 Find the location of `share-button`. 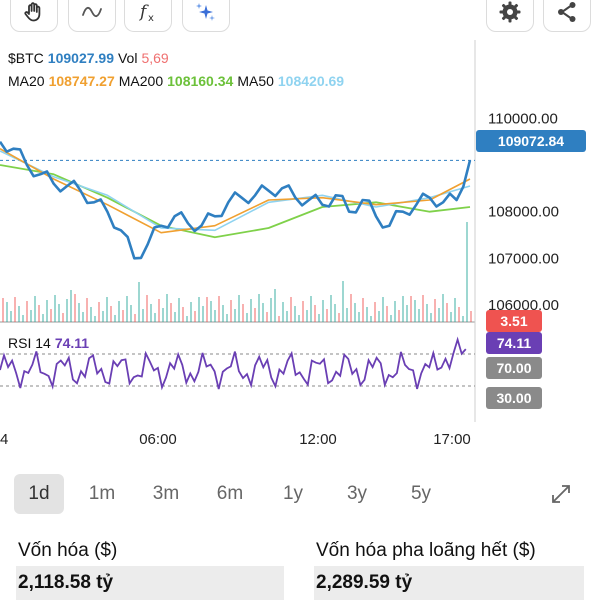

share-button is located at coordinates (567, 16).